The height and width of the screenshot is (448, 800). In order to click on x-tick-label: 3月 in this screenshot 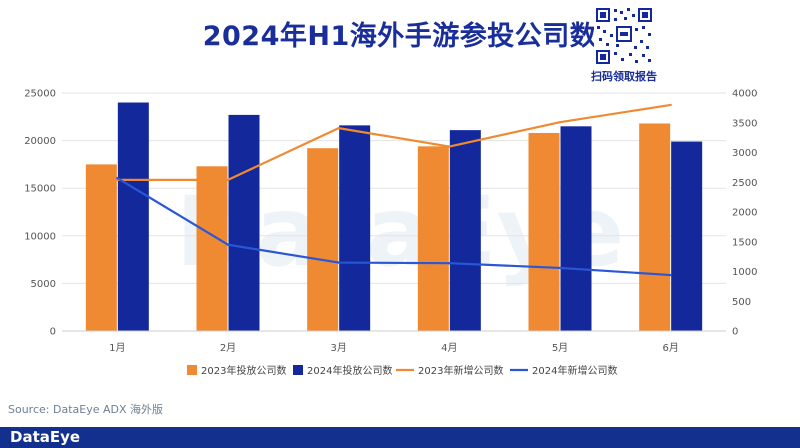, I will do `click(338, 348)`.